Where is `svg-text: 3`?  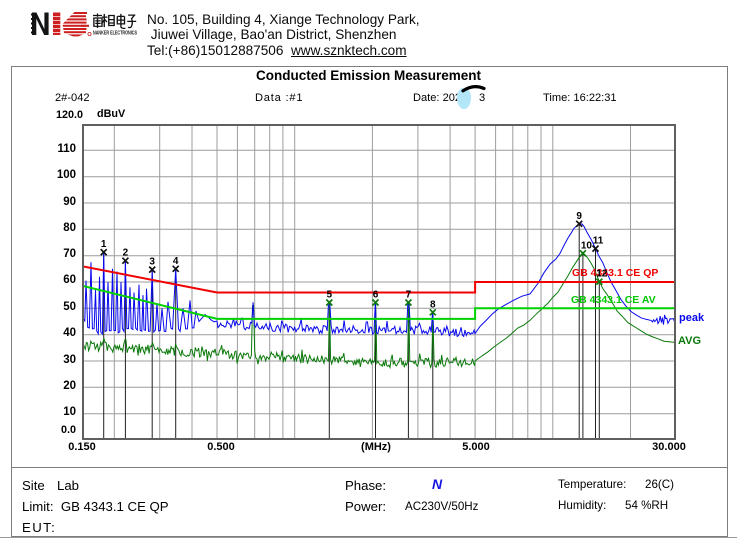 svg-text: 3 is located at coordinates (152, 262).